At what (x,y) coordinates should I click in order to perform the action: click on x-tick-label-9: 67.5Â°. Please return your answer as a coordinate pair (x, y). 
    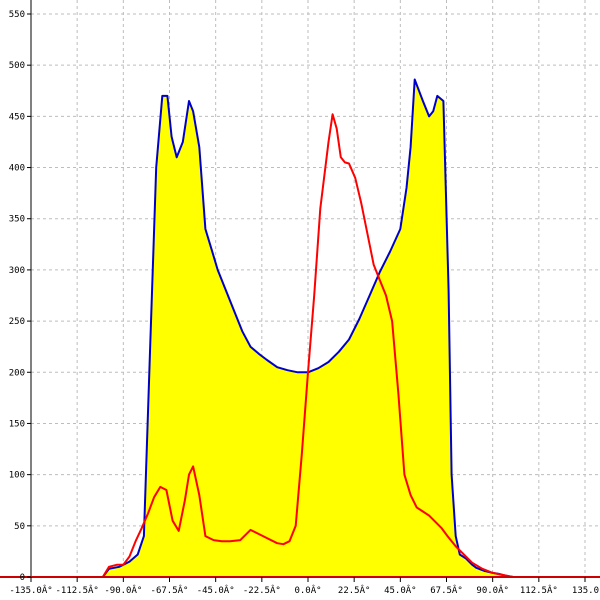
    Looking at the image, I should click on (446, 590).